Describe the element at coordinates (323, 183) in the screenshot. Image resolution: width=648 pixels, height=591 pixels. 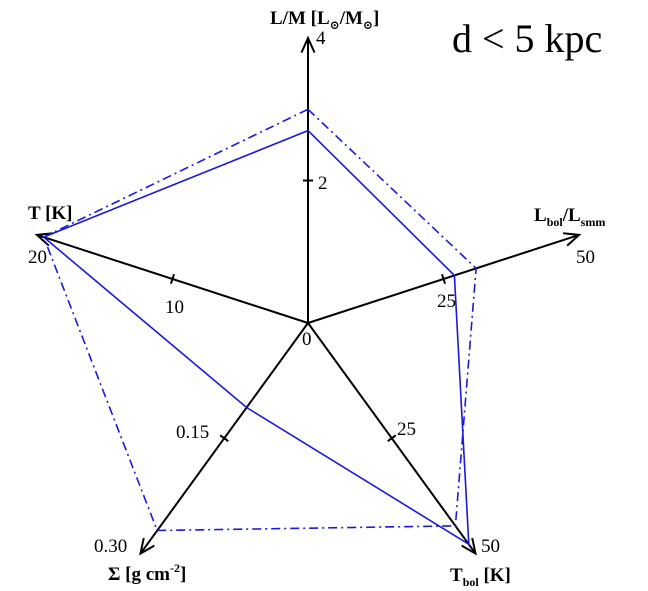
I see `tick-label-lm-mid: 2` at that location.